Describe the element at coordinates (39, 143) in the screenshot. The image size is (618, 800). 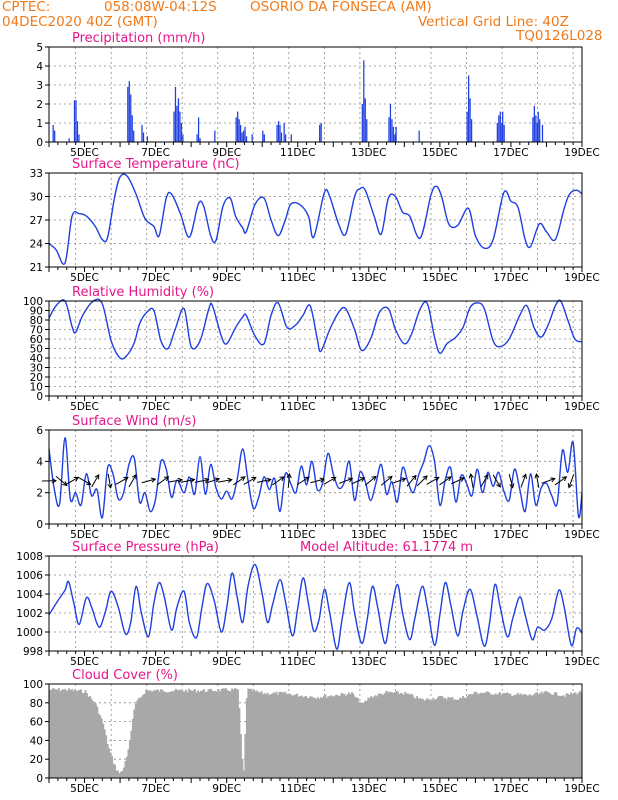
I see `y-tick-label: 0` at that location.